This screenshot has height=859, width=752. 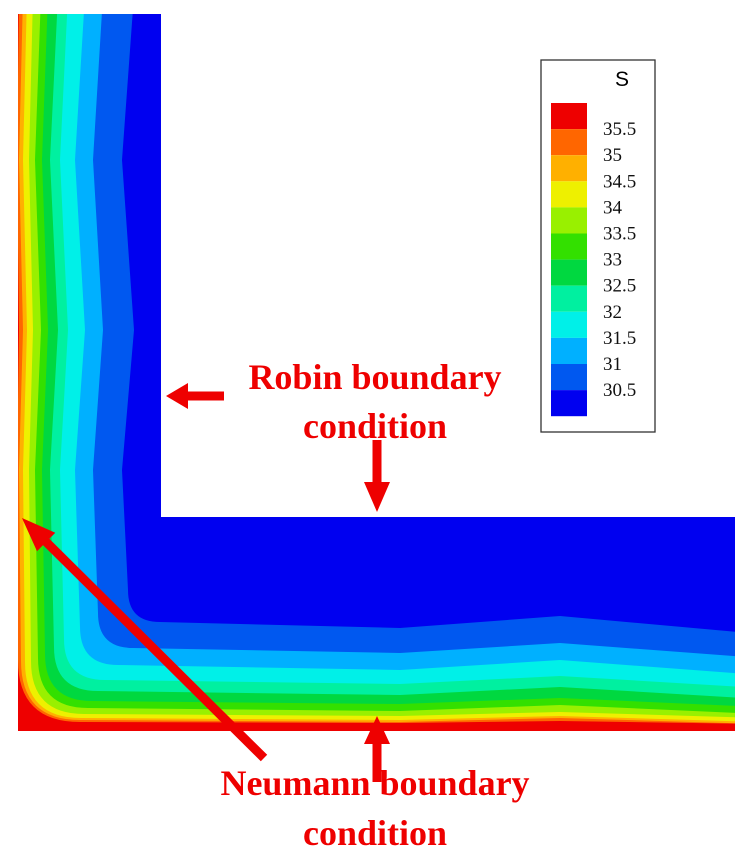 I want to click on legend-label: 35, so click(x=612, y=155).